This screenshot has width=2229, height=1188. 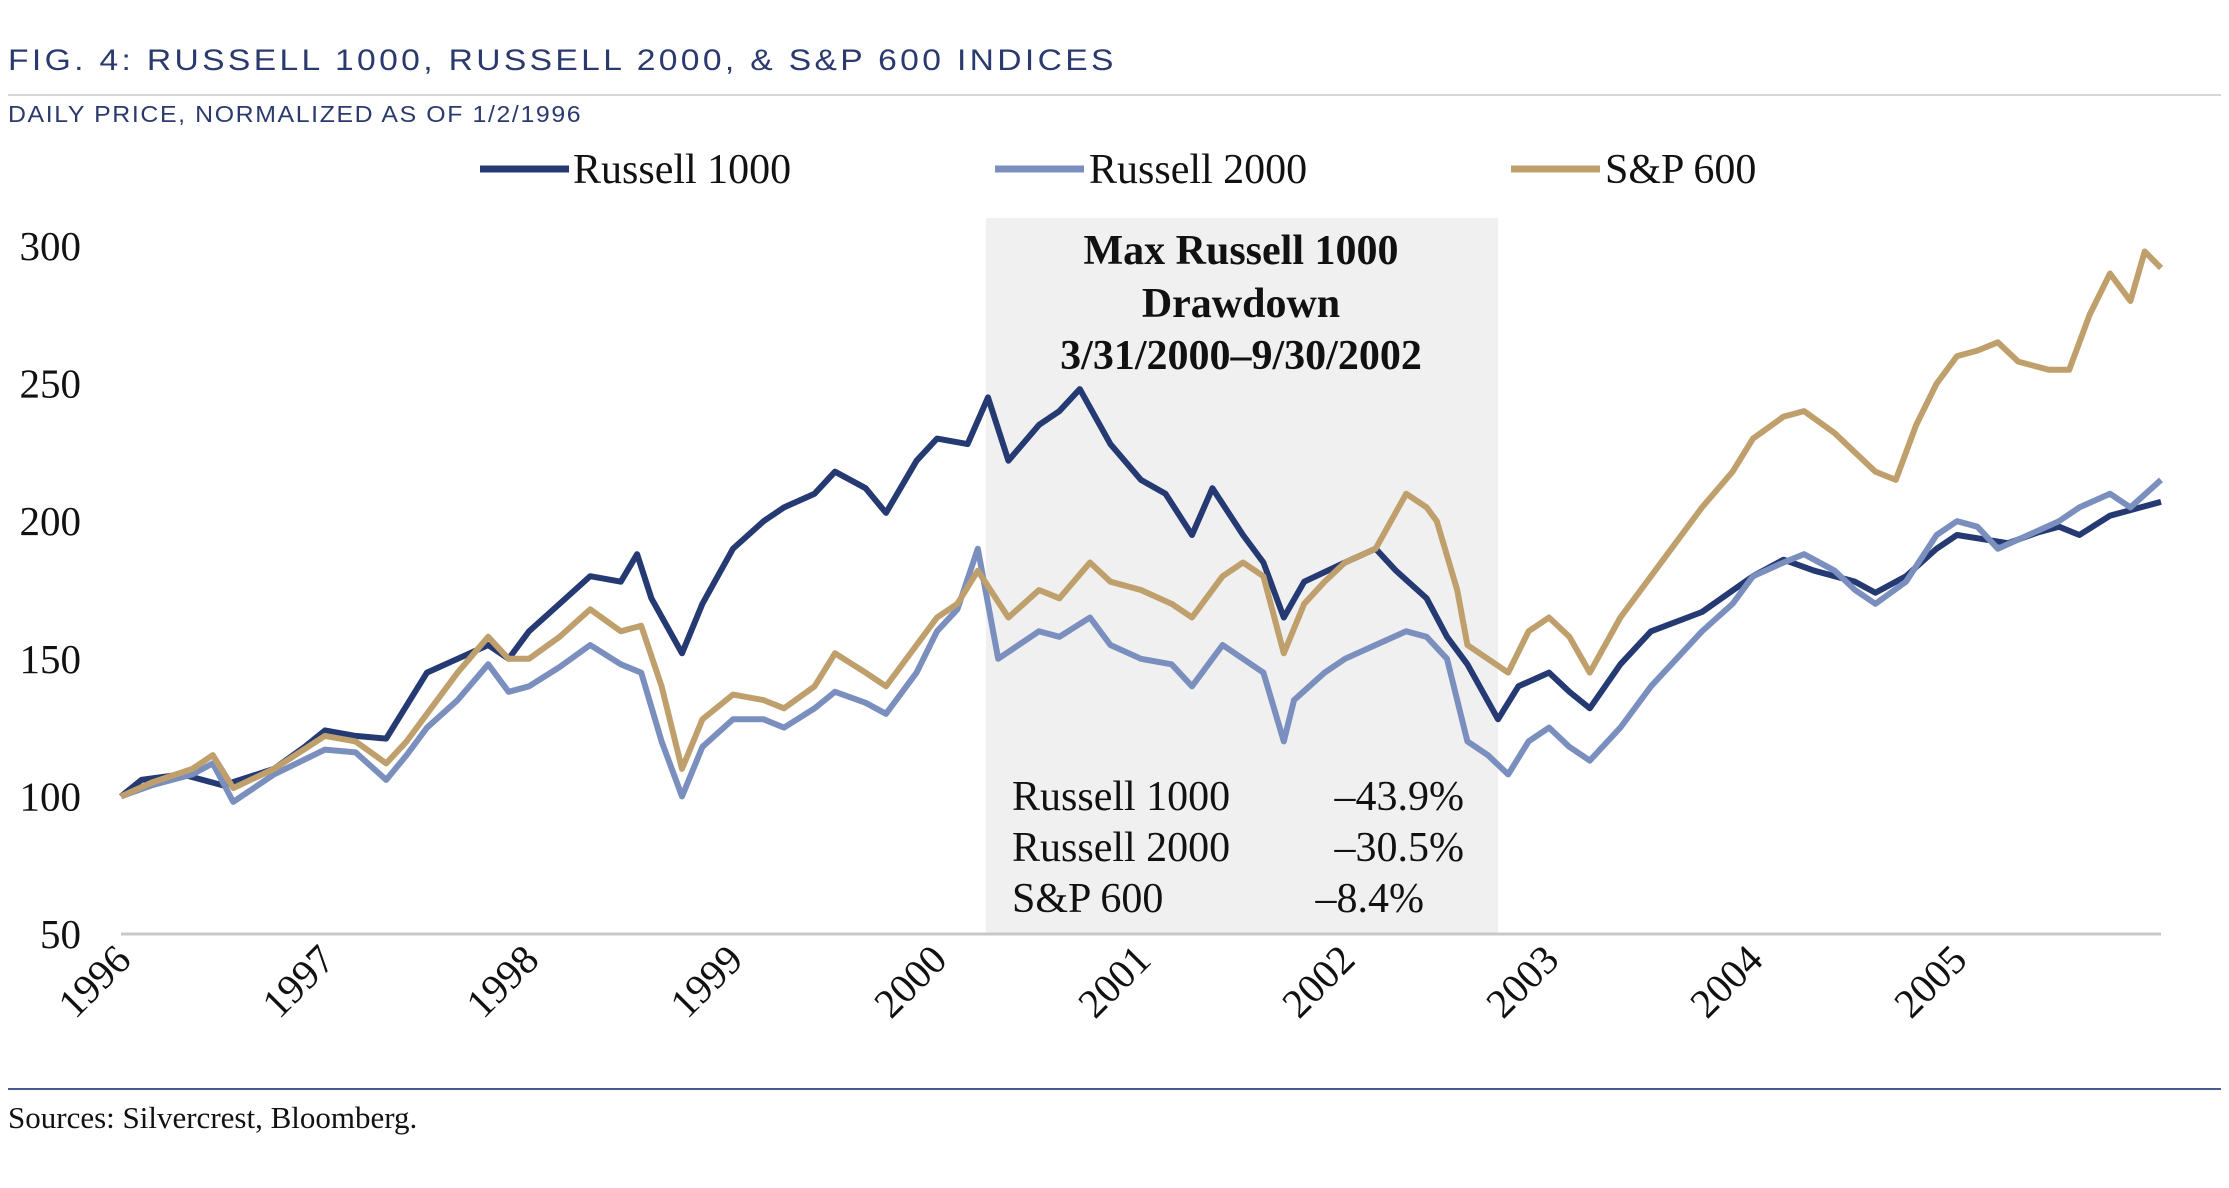 I want to click on x-tick-label: 1999, so click(x=706, y=981).